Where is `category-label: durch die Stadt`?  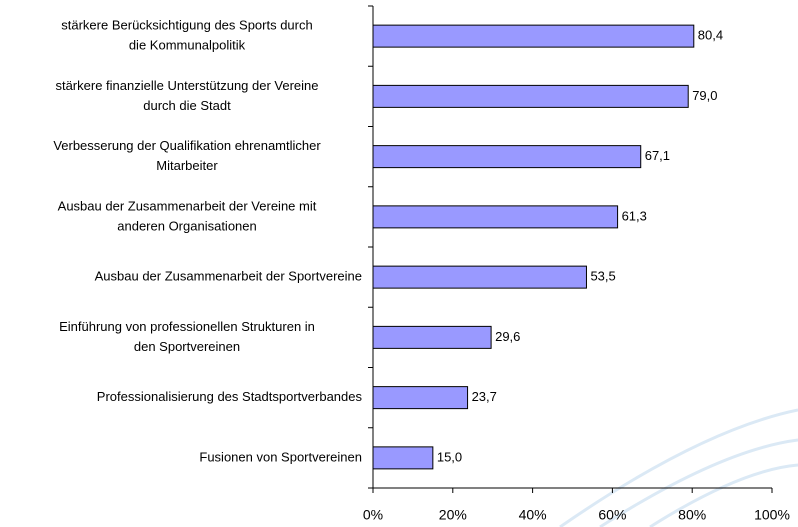 category-label: durch die Stadt is located at coordinates (187, 105).